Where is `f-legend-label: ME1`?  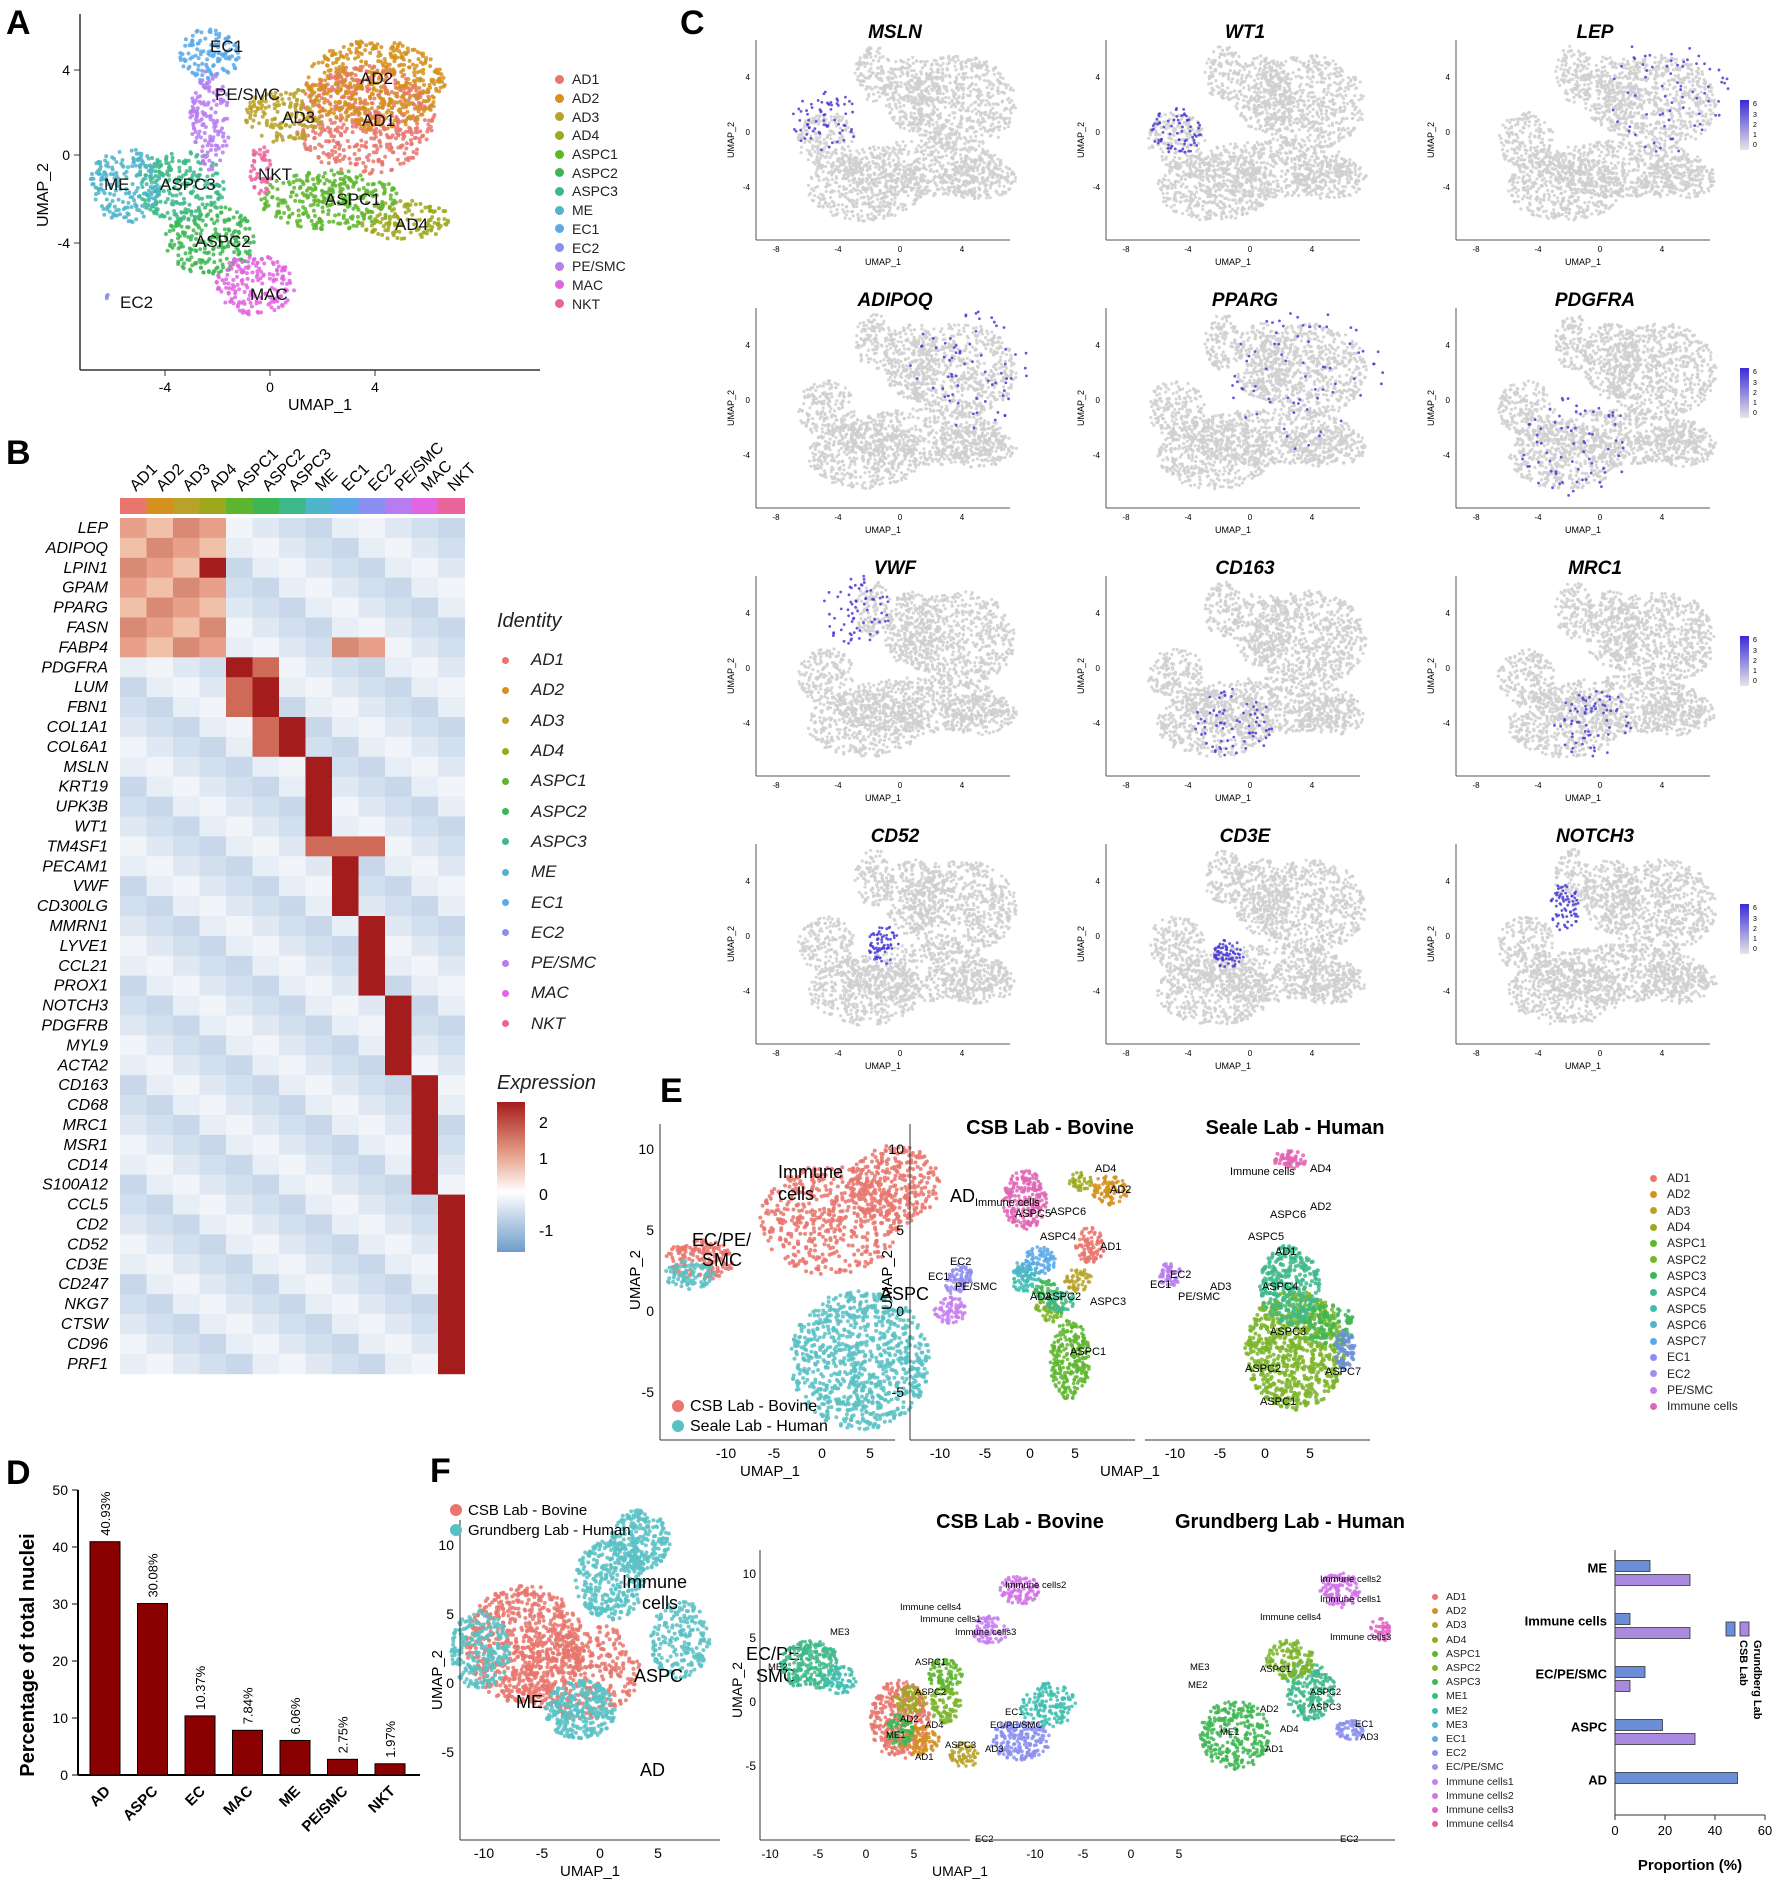
f-legend-label: ME1 is located at coordinates (1457, 1696).